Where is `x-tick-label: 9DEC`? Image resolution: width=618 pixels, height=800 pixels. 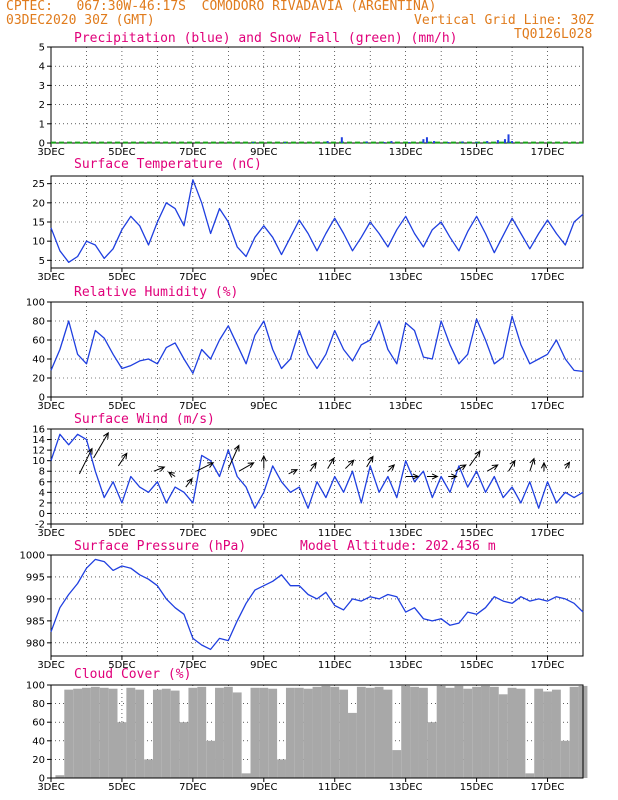 x-tick-label: 9DEC is located at coordinates (263, 665).